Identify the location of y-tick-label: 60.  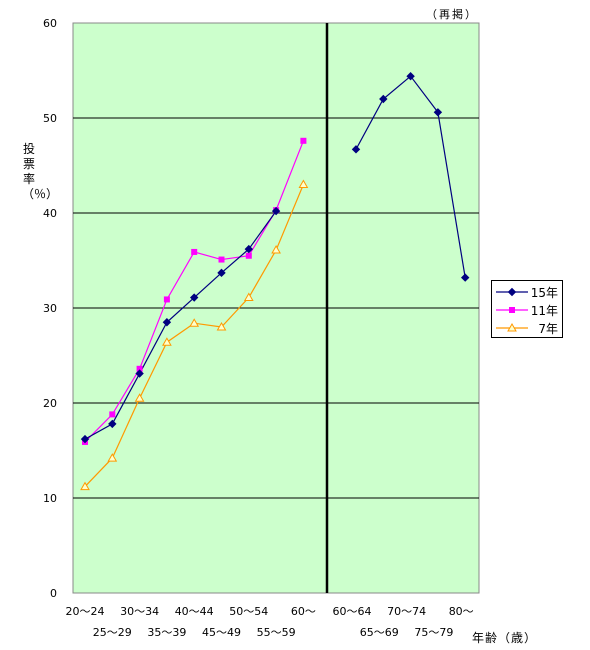
(50, 23).